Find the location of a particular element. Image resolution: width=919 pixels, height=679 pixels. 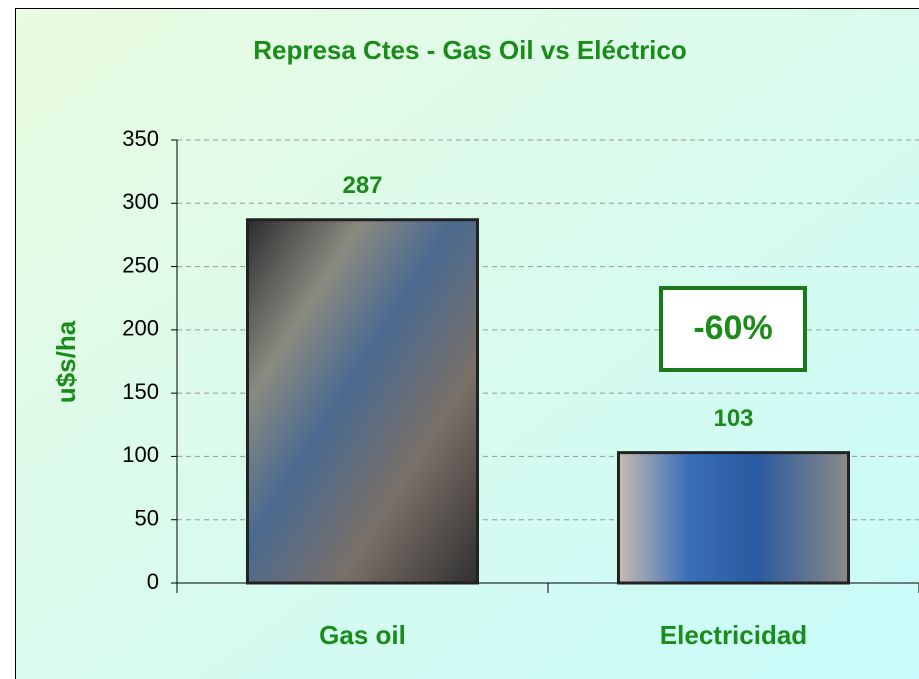

x-tick-label: Gas oil is located at coordinates (362, 635).